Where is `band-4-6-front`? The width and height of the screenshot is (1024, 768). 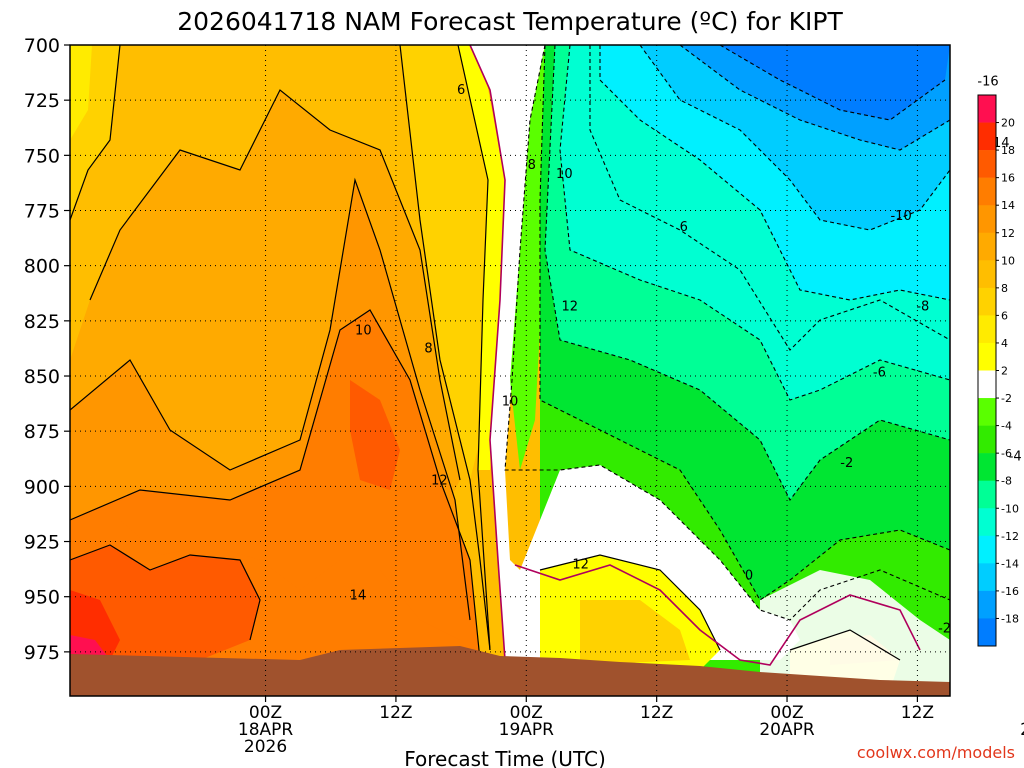 band-4-6-front is located at coordinates (450, 262).